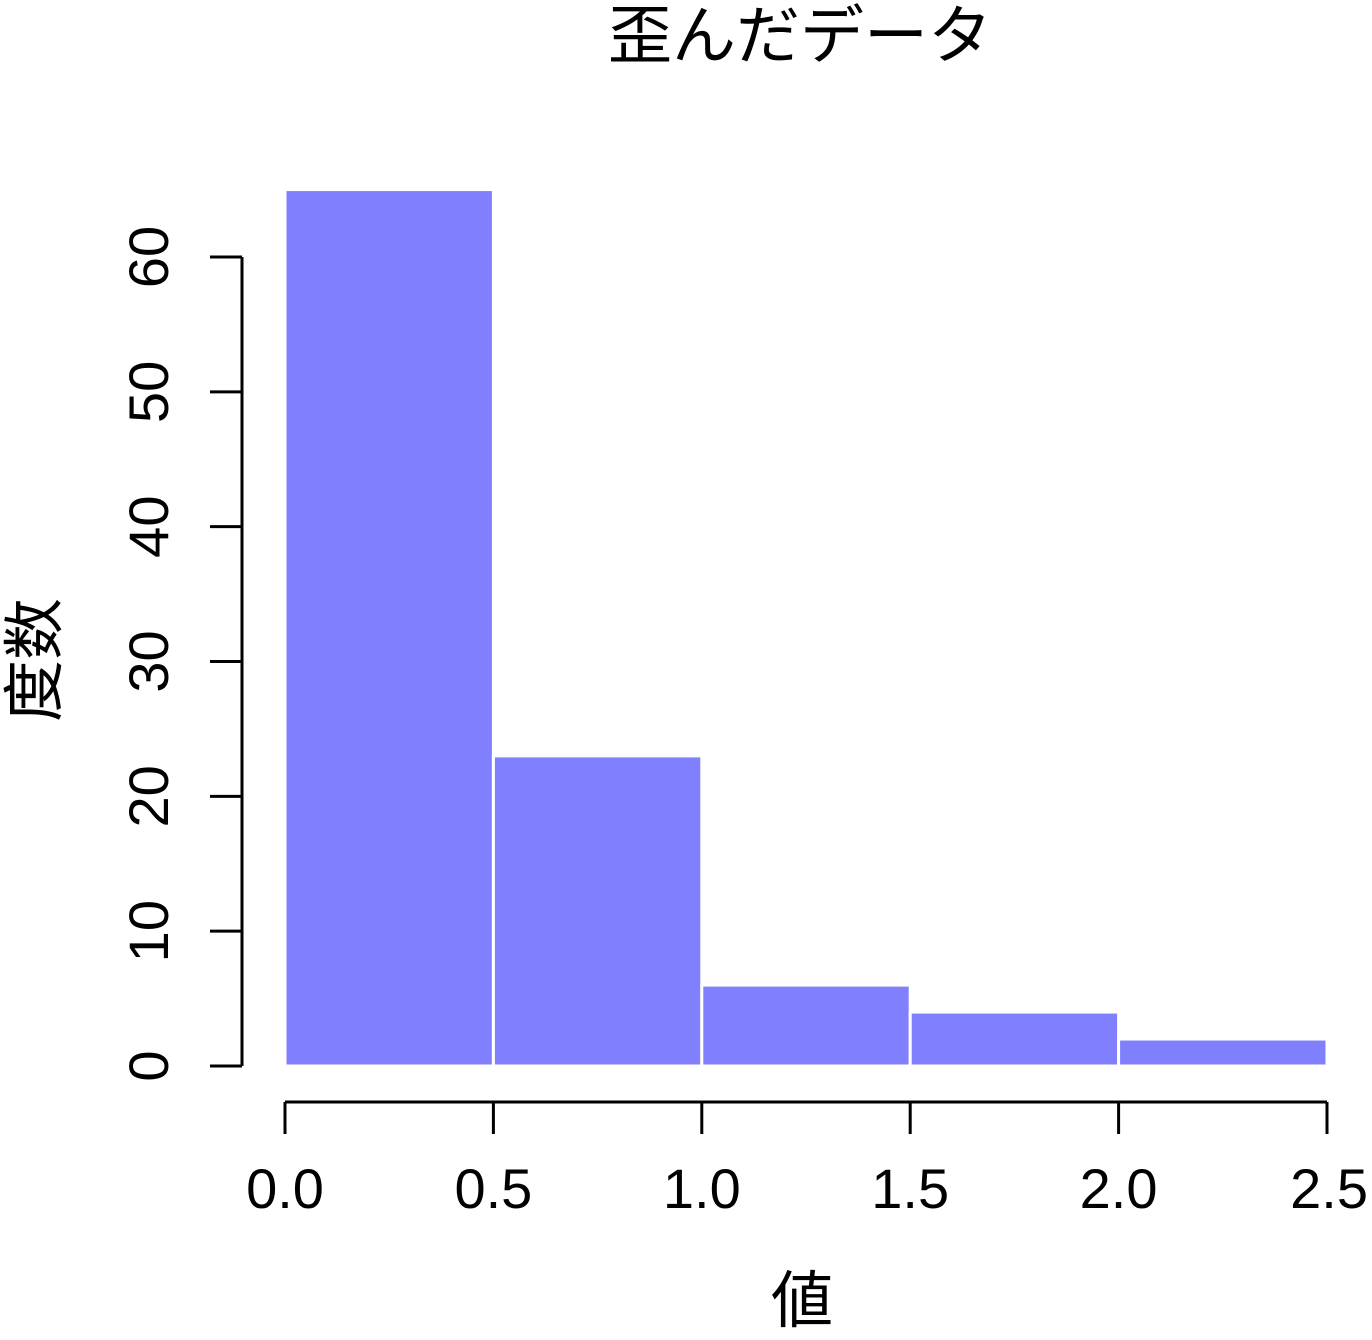 The height and width of the screenshot is (1340, 1372). I want to click on y-axis: 0 10 20 30 40 50 60, so click(180, 654).